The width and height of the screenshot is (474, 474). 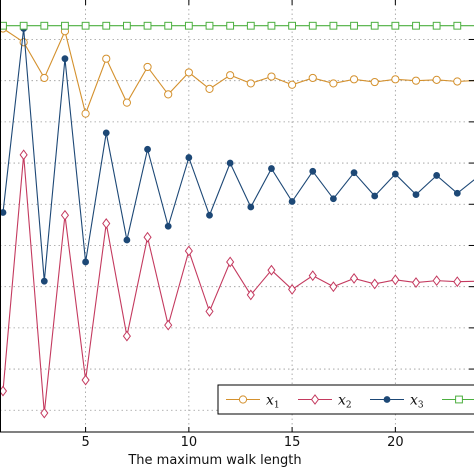 I want to click on x-tick-label: 15, so click(x=292, y=442).